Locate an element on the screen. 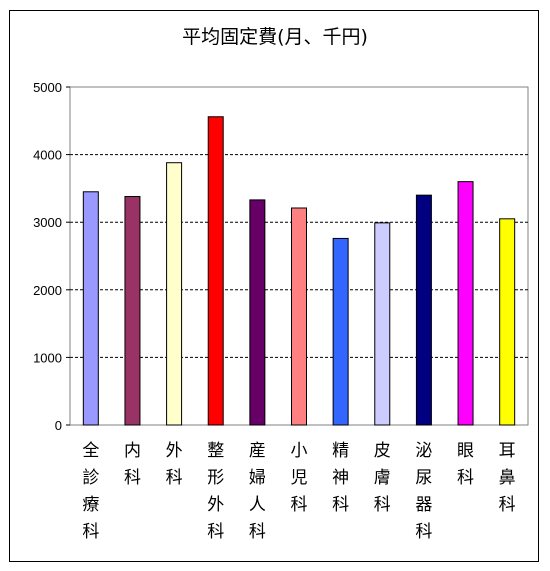 This screenshot has width=550, height=571. x-category-label: 整形外科 is located at coordinates (215, 491).